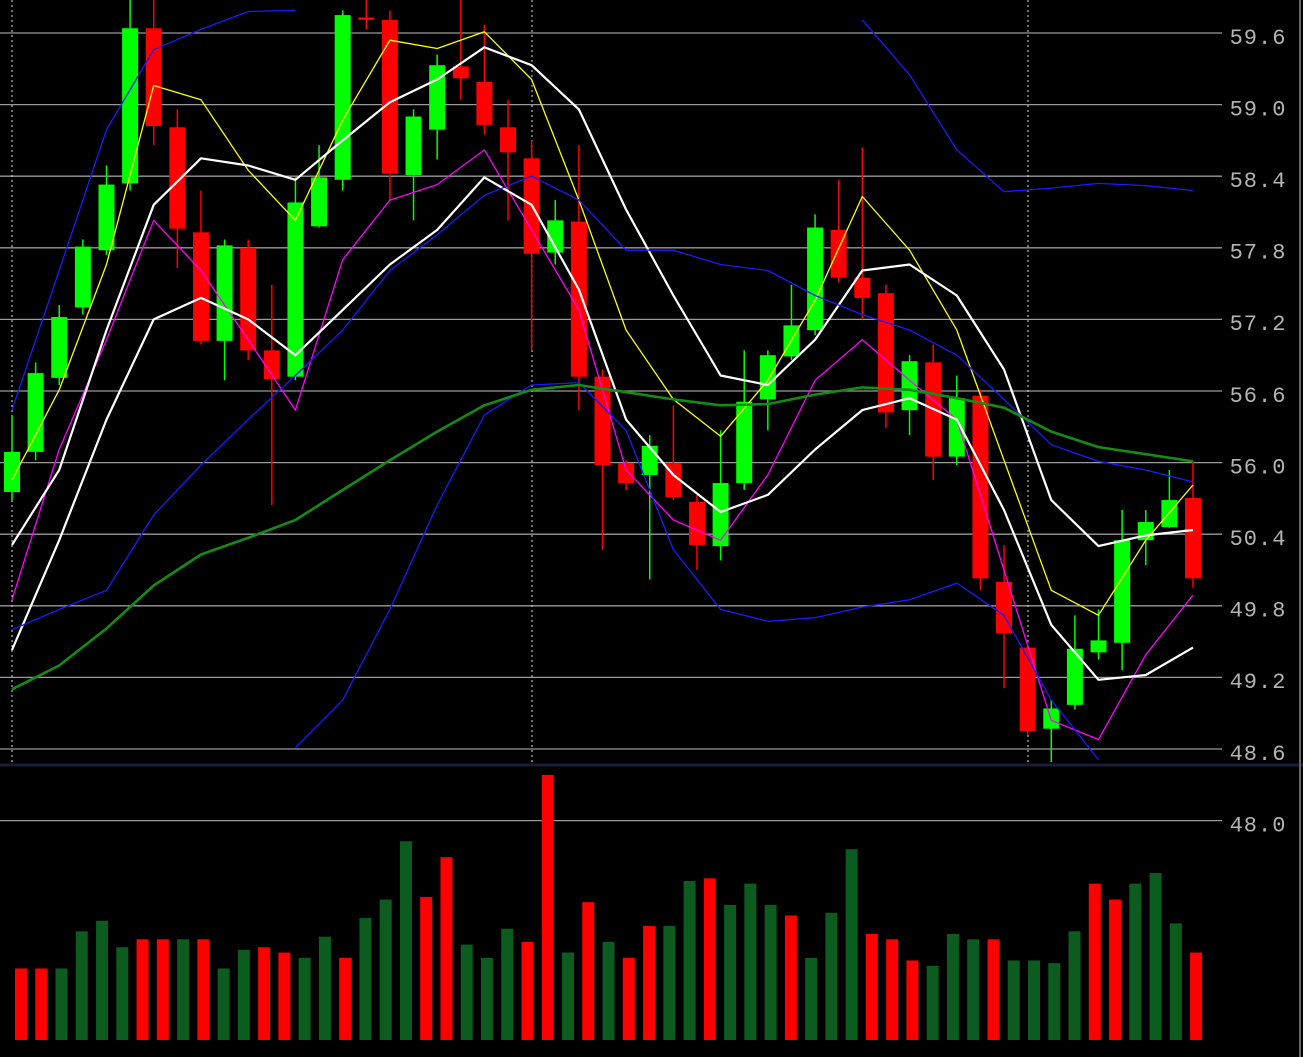 This screenshot has height=1057, width=1303. Describe the element at coordinates (1258, 181) in the screenshot. I see `y-tick-label: 58.4` at that location.